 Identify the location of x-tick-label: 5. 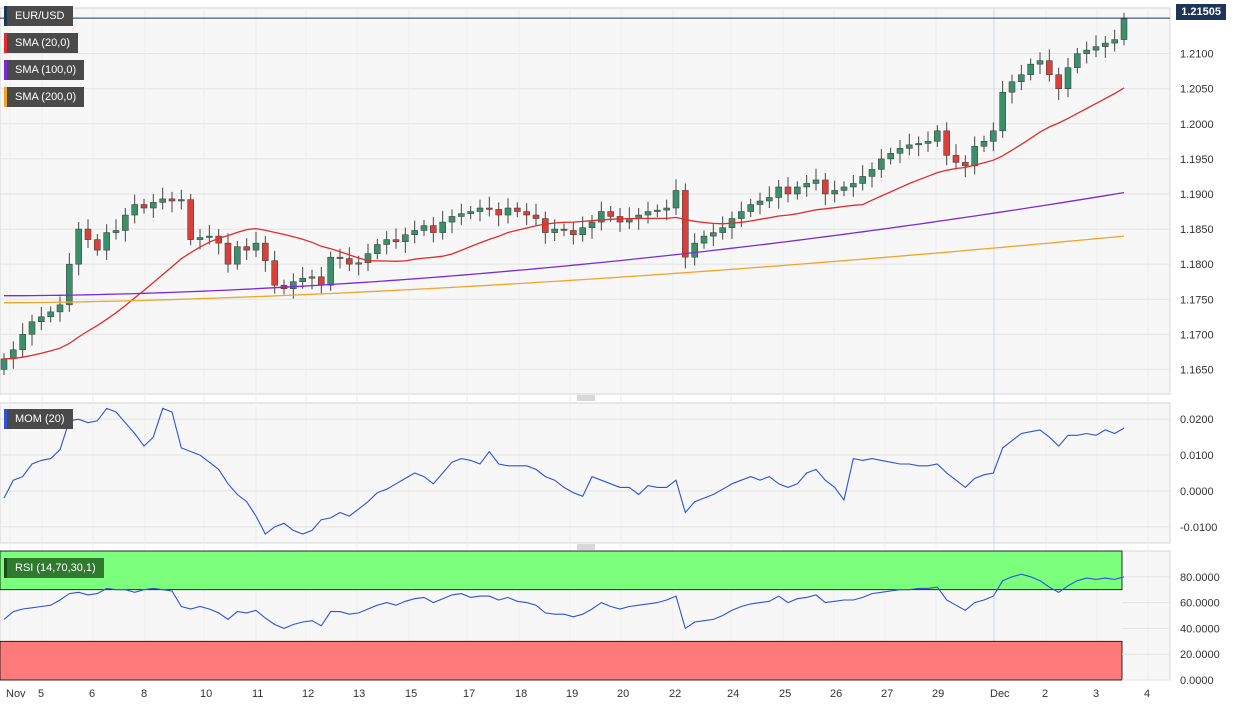
(41, 694).